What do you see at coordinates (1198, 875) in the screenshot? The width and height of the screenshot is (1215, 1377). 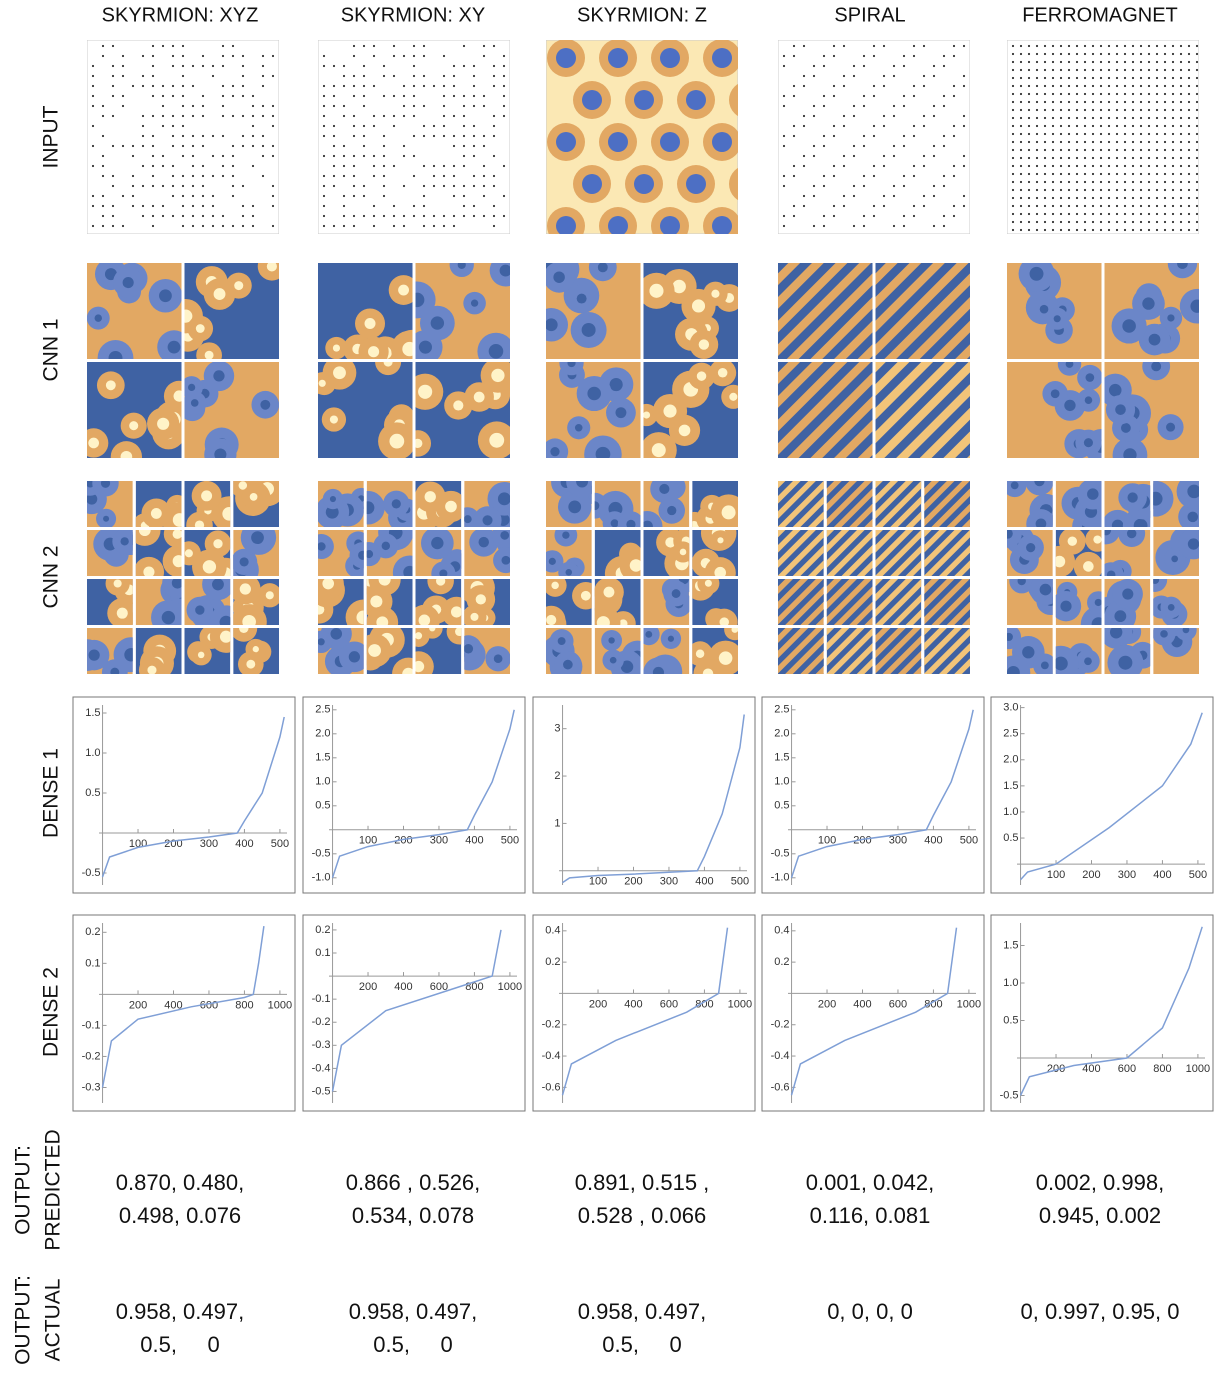 I see `x-tick-label: 500` at bounding box center [1198, 875].